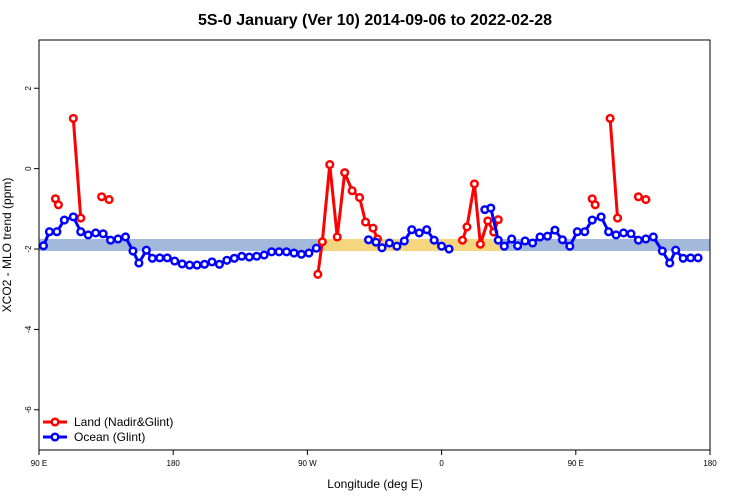  Describe the element at coordinates (28, 329) in the screenshot. I see `y-tick-label: -4` at that location.